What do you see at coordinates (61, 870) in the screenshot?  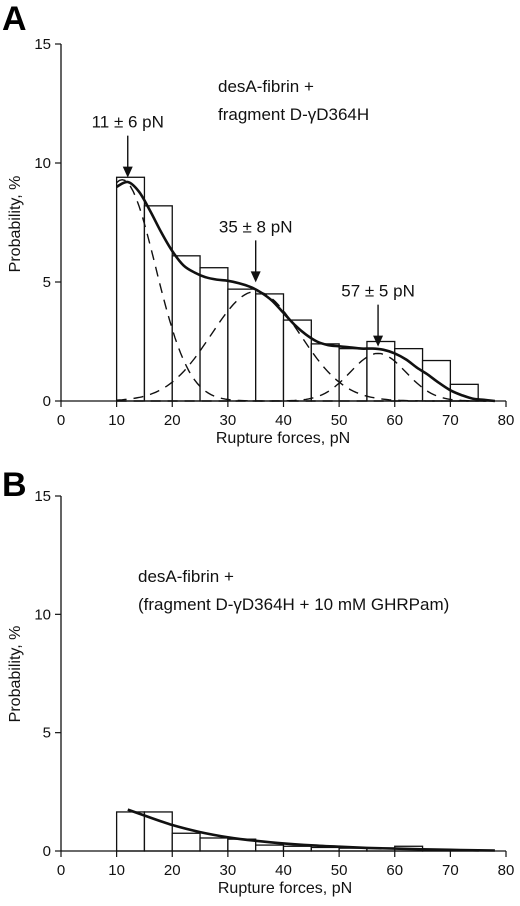 I see `panel-b-x-tick-label: 0` at bounding box center [61, 870].